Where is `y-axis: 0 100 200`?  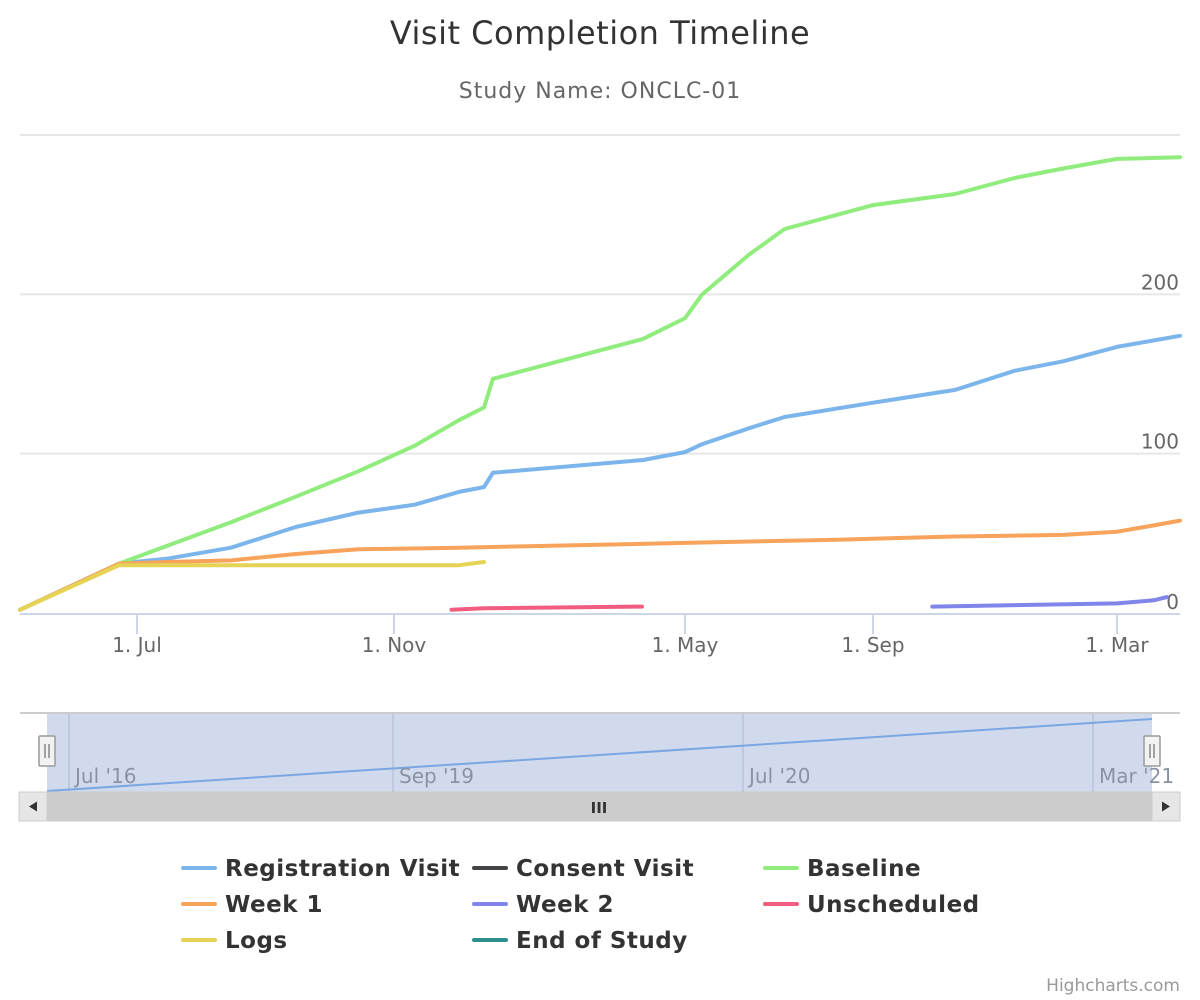
y-axis: 0 100 200 is located at coordinates (1160, 442).